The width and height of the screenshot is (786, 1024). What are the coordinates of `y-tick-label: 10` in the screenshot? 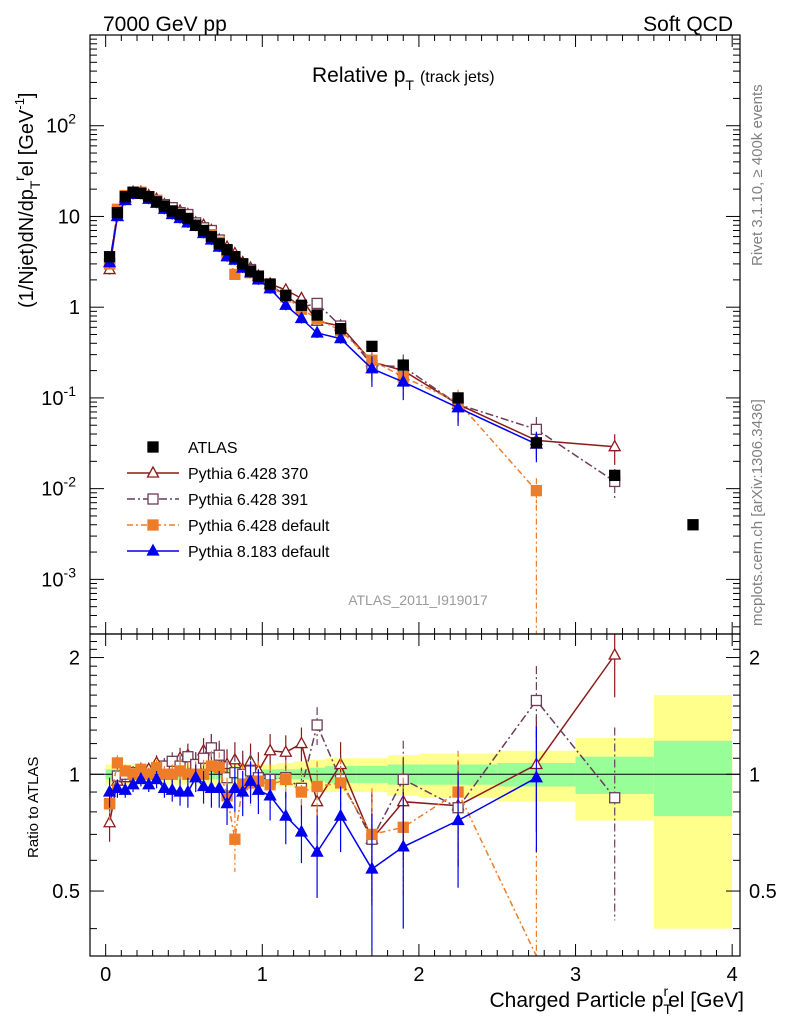 It's located at (69, 217).